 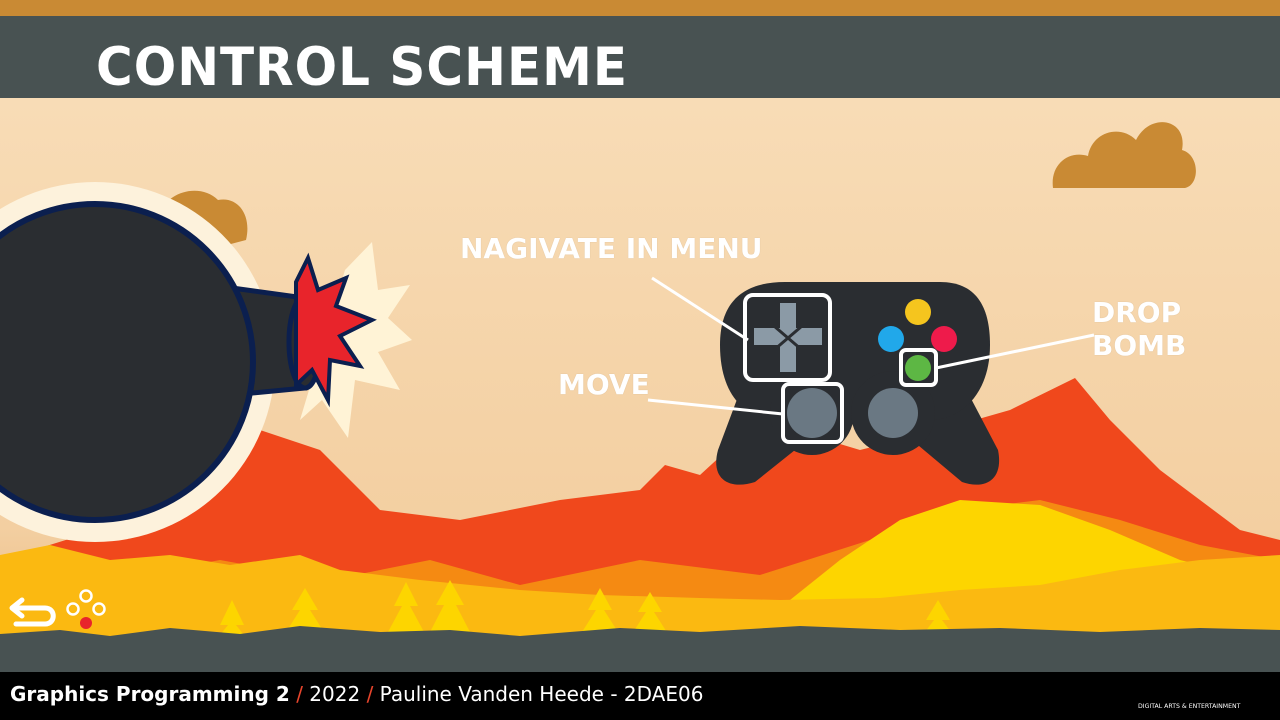 I want to click on dae-logo-caption: DIGITAL ARTS & ENTERTAINMENT, so click(x=1189, y=706).